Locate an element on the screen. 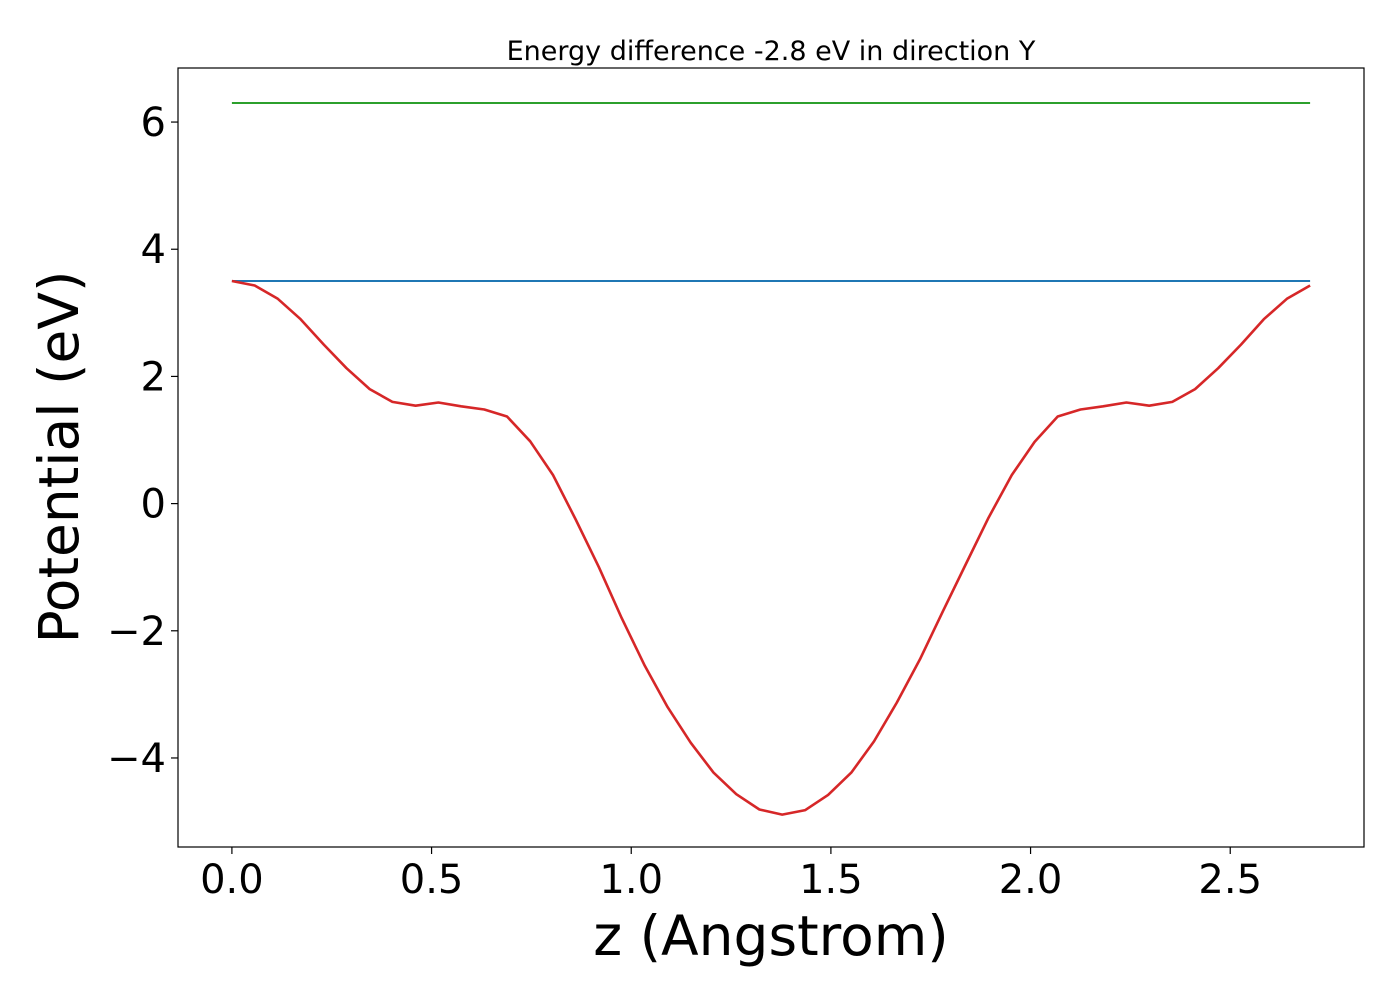 The width and height of the screenshot is (1400, 1000). y-tick-label: 2 is located at coordinates (153, 377).